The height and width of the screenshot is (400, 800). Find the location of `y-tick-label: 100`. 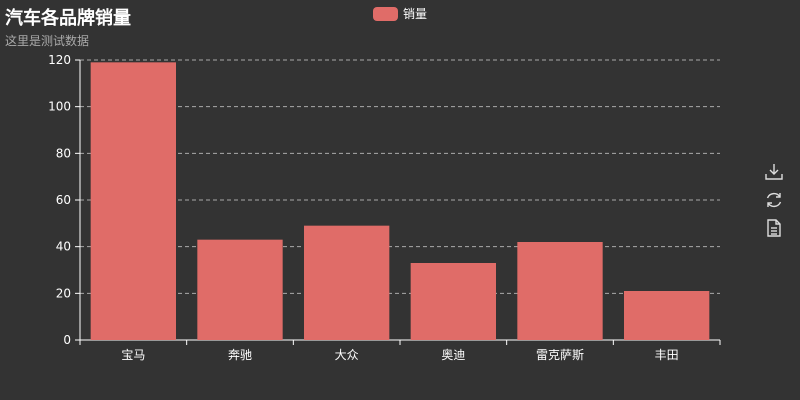

y-tick-label: 100 is located at coordinates (59, 107).